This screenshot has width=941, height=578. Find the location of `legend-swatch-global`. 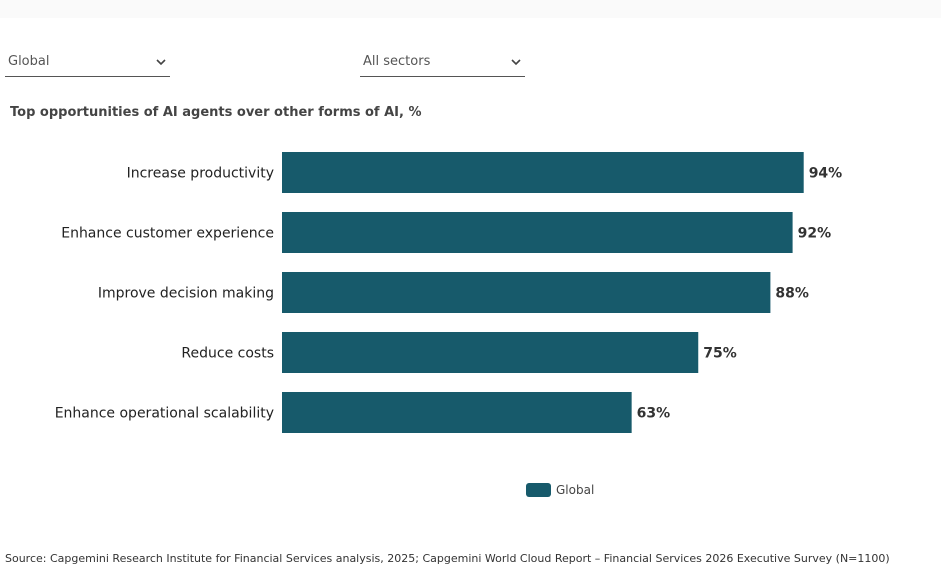

legend-swatch-global is located at coordinates (538, 490).